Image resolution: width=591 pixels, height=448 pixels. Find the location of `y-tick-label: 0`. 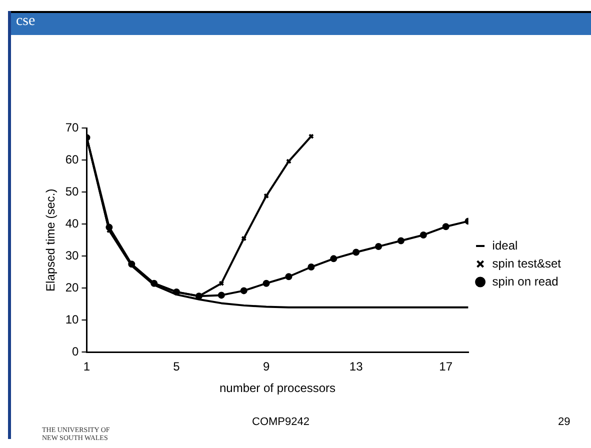

y-tick-label: 0 is located at coordinates (76, 351).